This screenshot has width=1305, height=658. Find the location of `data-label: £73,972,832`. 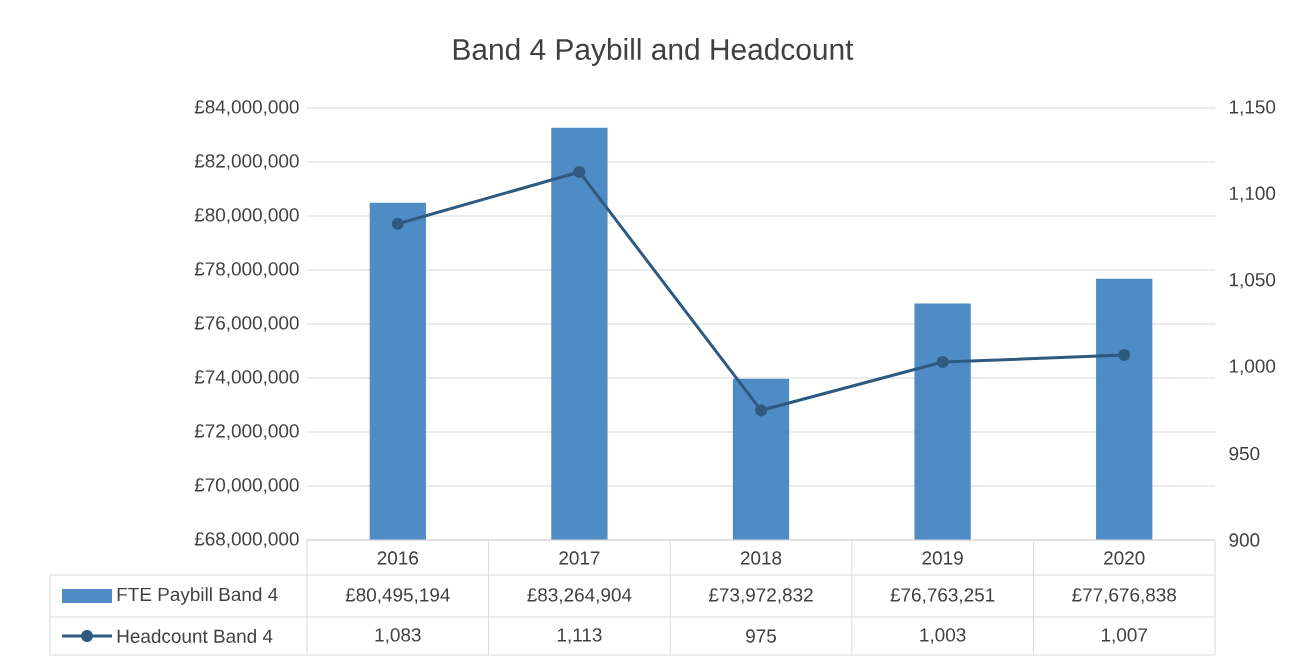

data-label: £73,972,832 is located at coordinates (760, 596).